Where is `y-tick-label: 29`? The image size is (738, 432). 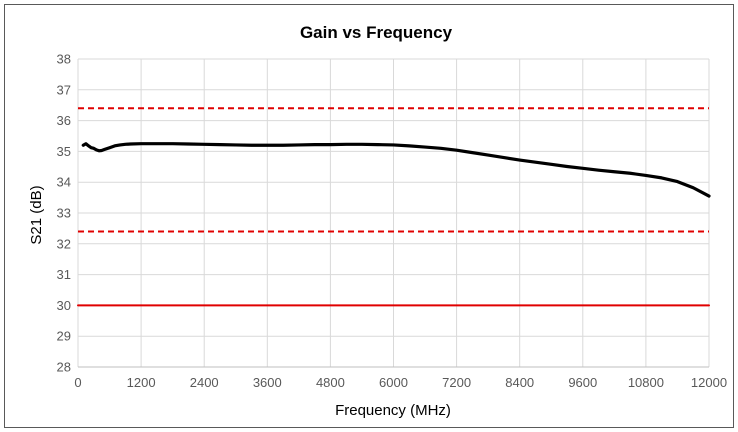 y-tick-label: 29 is located at coordinates (64, 336).